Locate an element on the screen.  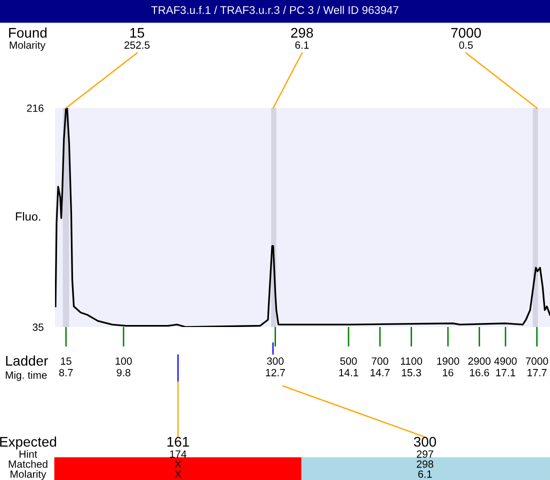
x-tick-label: 12.7 is located at coordinates (275, 372).